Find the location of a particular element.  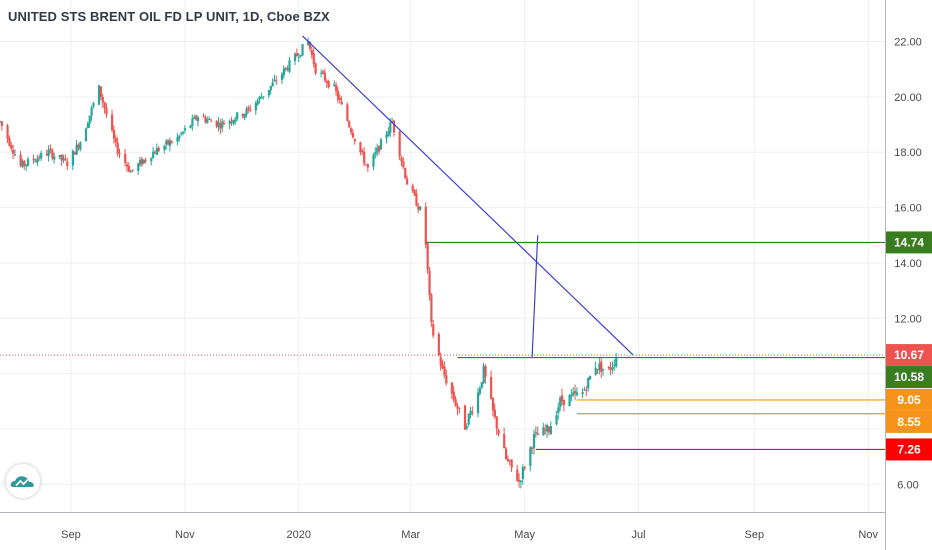

x-tick-label: Nov is located at coordinates (185, 535).